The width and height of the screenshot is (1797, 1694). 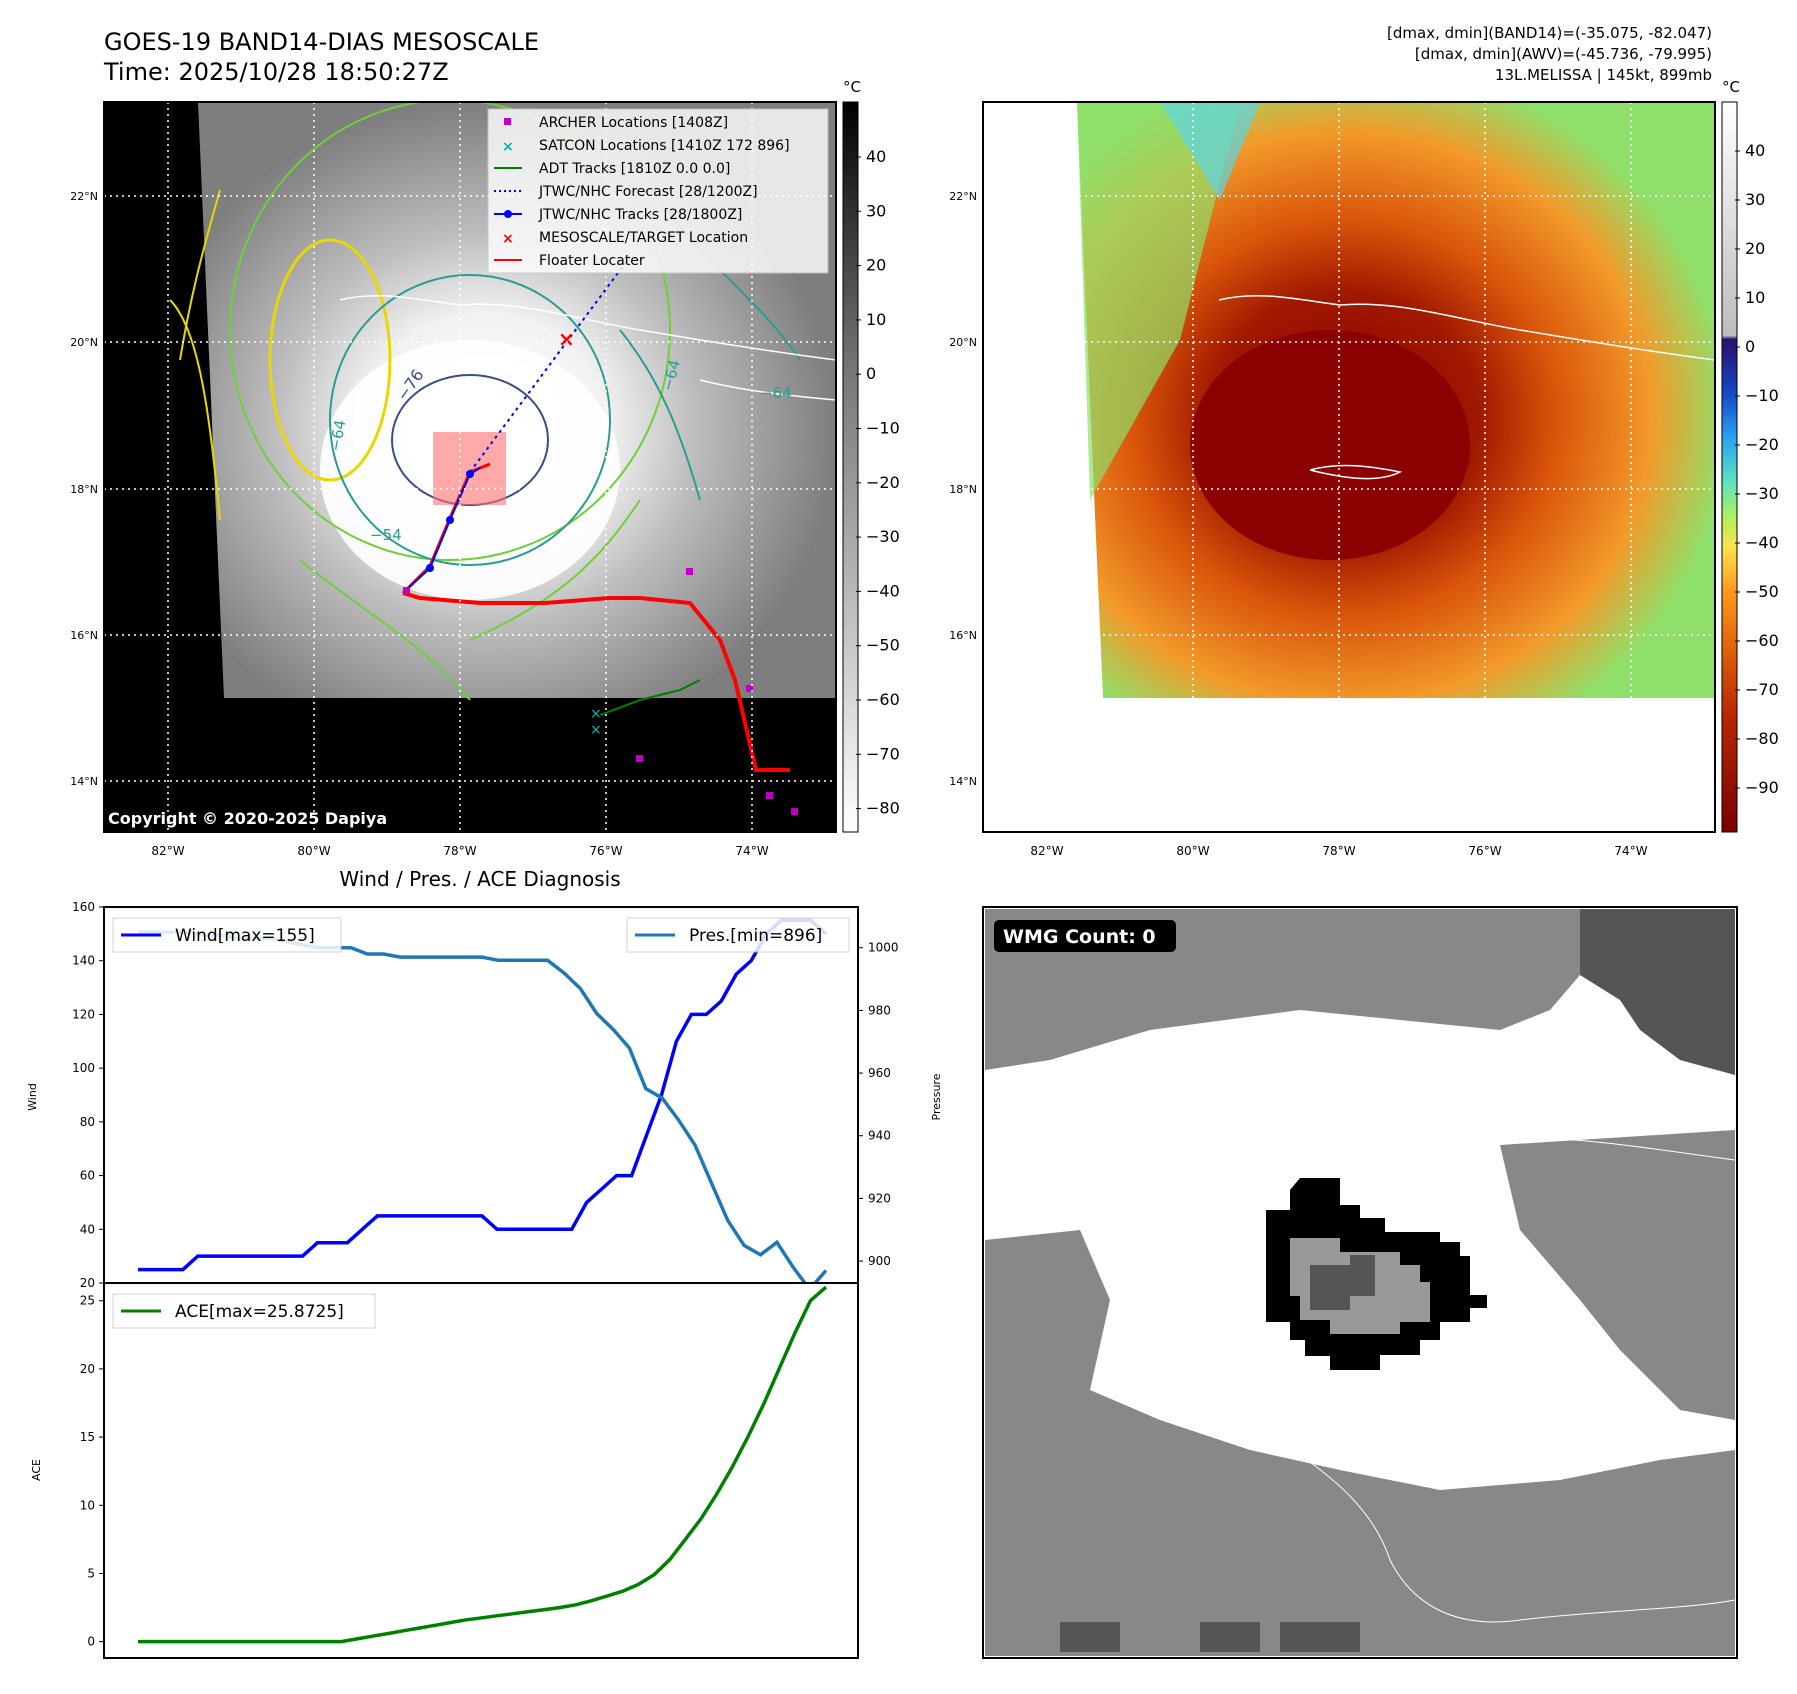 What do you see at coordinates (87, 1122) in the screenshot?
I see `wind-axis-tick-label: 80` at bounding box center [87, 1122].